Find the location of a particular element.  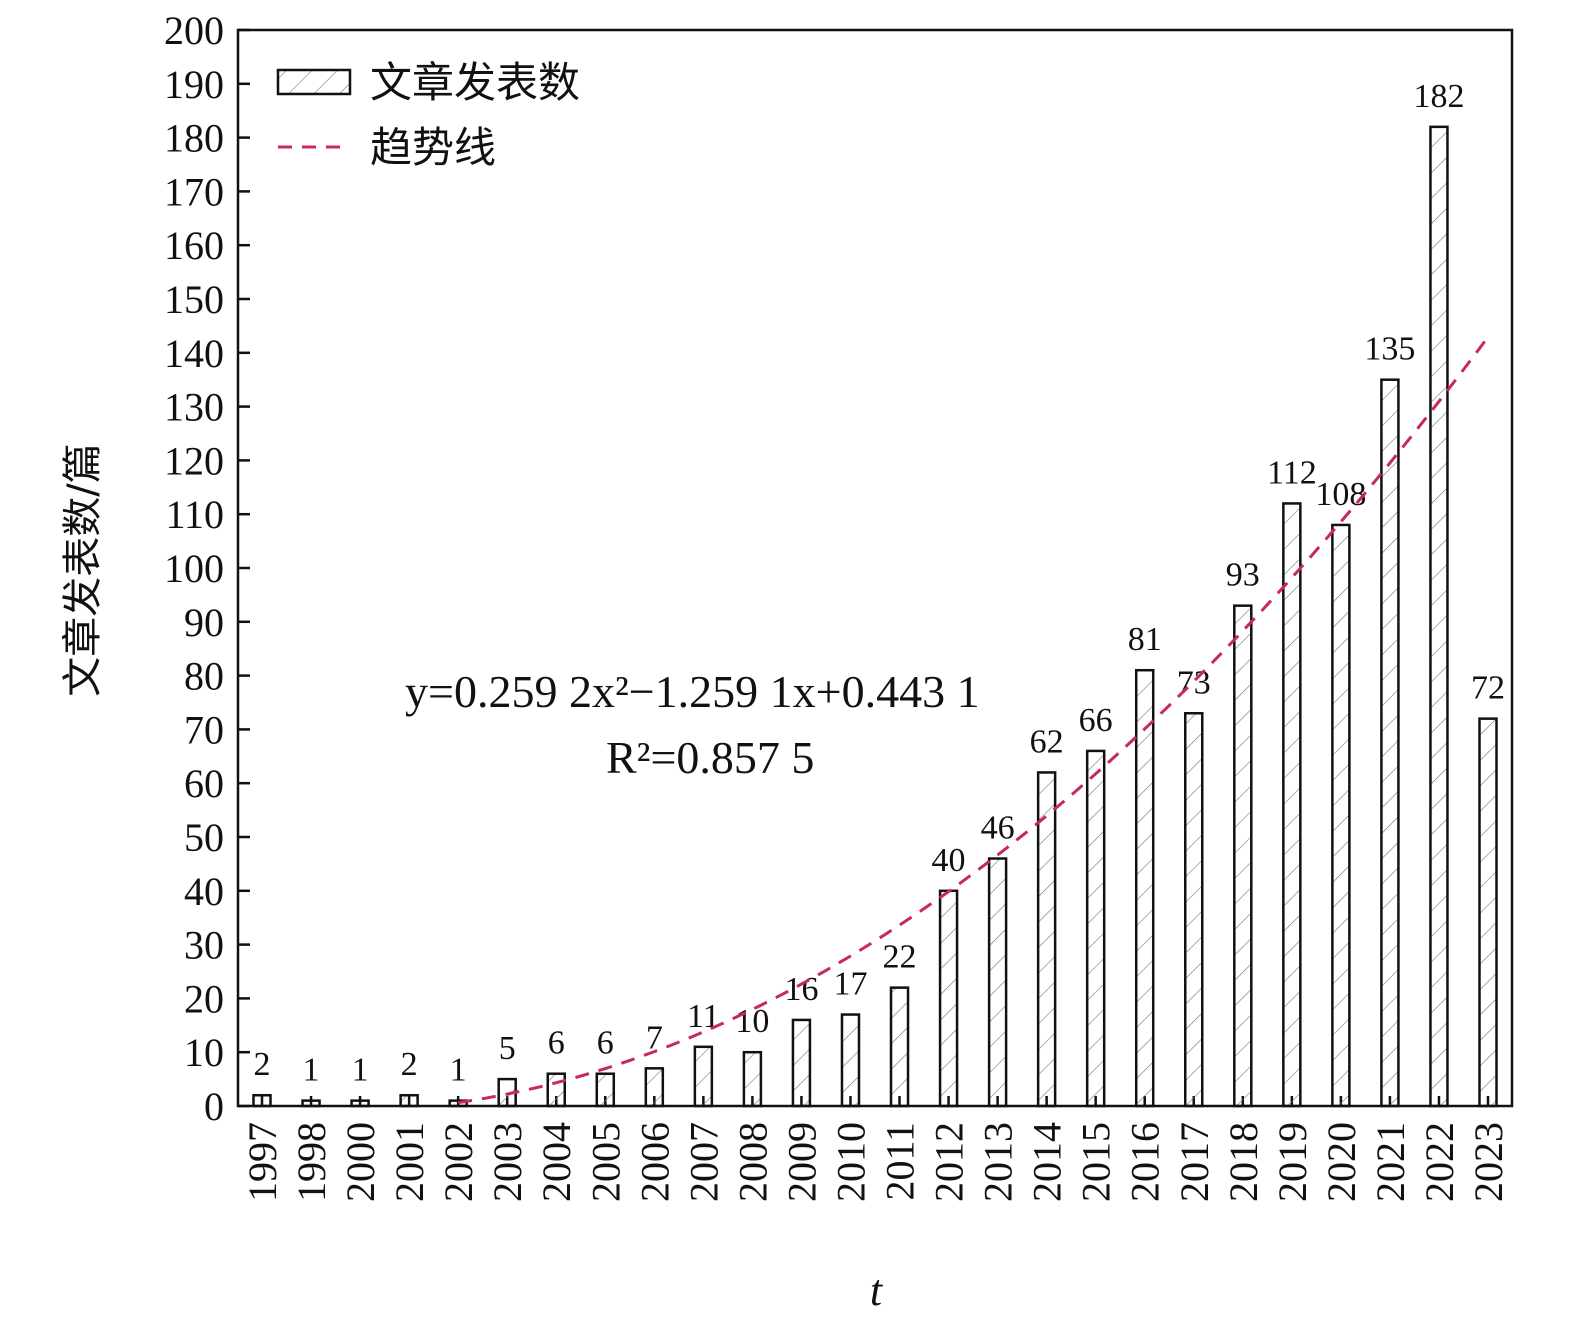

y-tick-label: 110 is located at coordinates (194, 514).